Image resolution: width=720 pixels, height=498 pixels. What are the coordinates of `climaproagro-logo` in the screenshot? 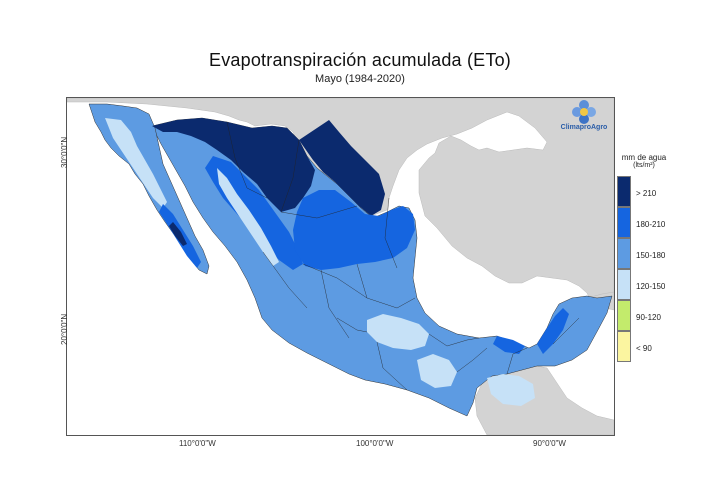 It's located at (584, 119).